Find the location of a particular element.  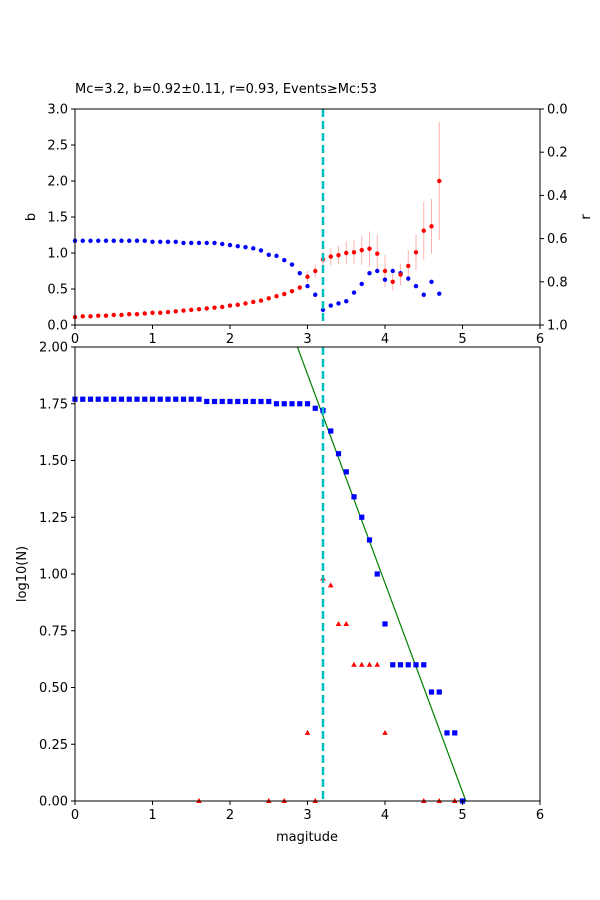

x-tick-label: 6 is located at coordinates (540, 339).